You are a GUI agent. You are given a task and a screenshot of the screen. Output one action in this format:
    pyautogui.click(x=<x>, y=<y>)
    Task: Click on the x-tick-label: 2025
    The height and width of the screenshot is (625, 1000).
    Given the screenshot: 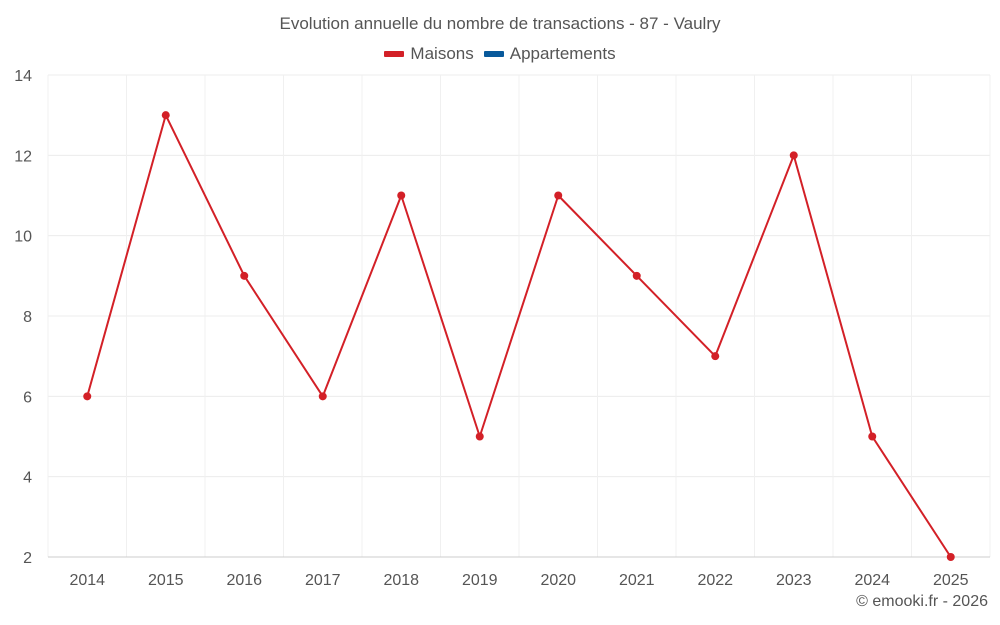 What is the action you would take?
    pyautogui.click(x=951, y=580)
    